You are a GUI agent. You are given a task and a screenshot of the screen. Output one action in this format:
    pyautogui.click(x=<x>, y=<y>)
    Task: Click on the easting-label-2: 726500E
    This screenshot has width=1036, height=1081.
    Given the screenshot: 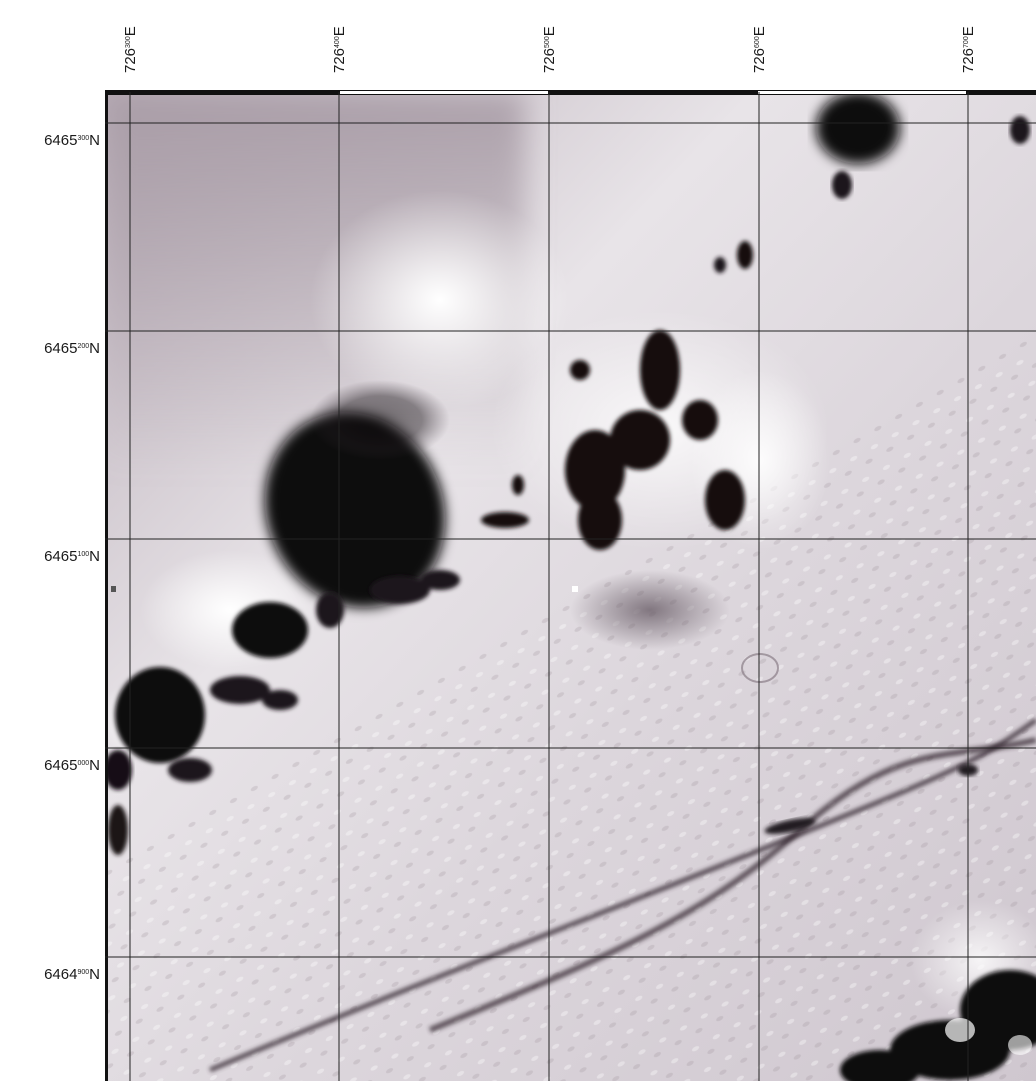 What is the action you would take?
    pyautogui.click(x=549, y=49)
    